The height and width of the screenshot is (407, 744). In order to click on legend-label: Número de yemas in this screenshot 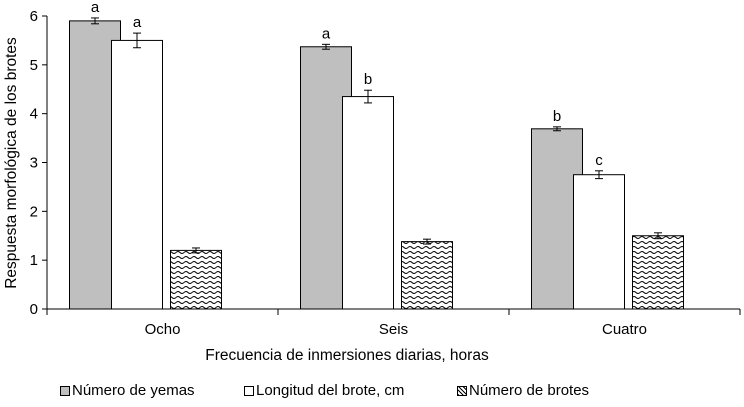, I will do `click(133, 390)`.